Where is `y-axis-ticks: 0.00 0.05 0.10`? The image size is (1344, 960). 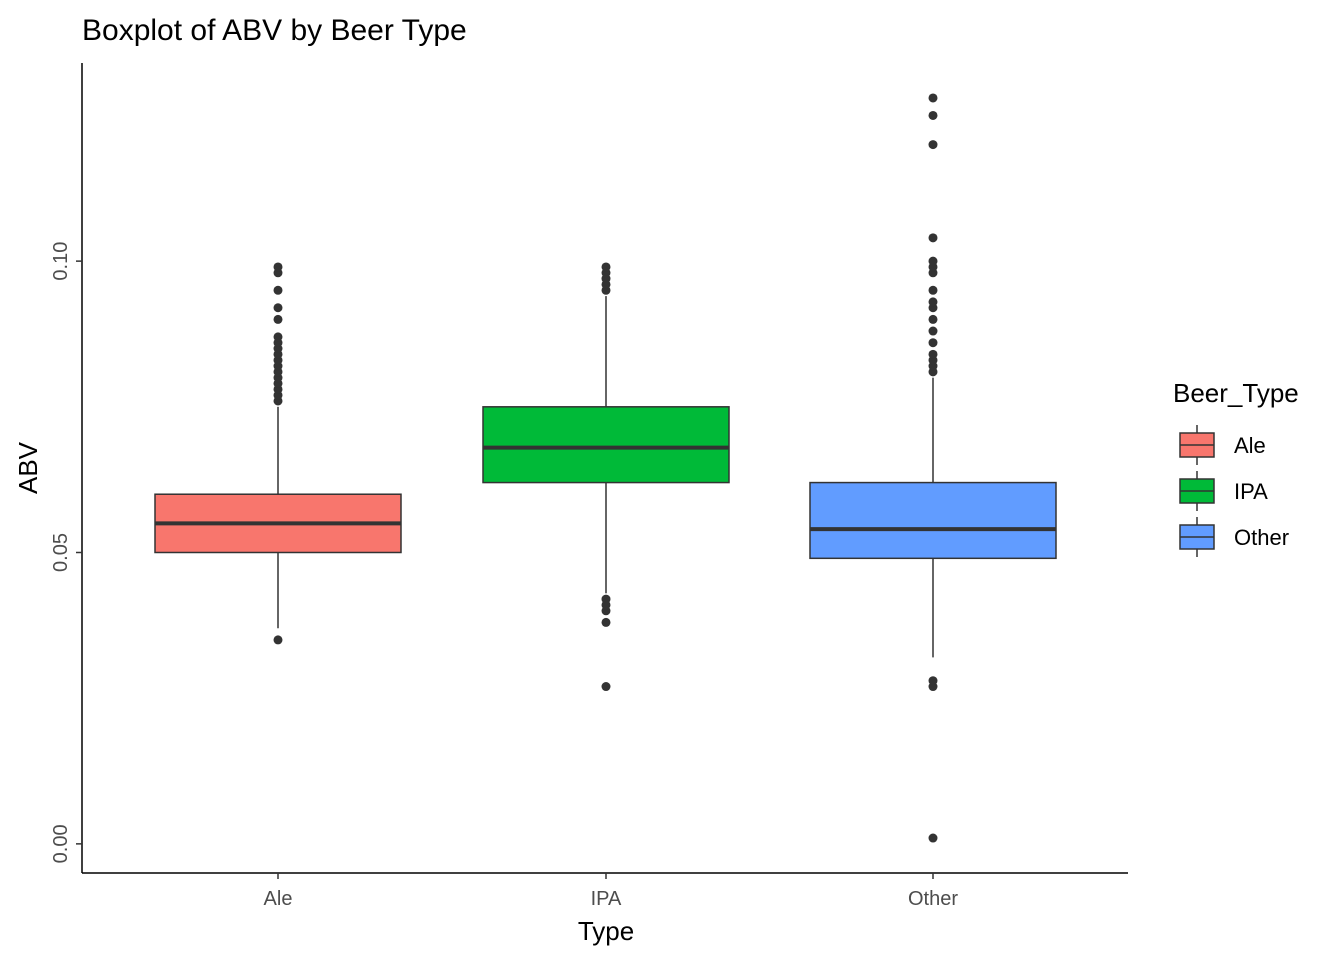 y-axis-ticks: 0.00 0.05 0.10 is located at coordinates (66, 552).